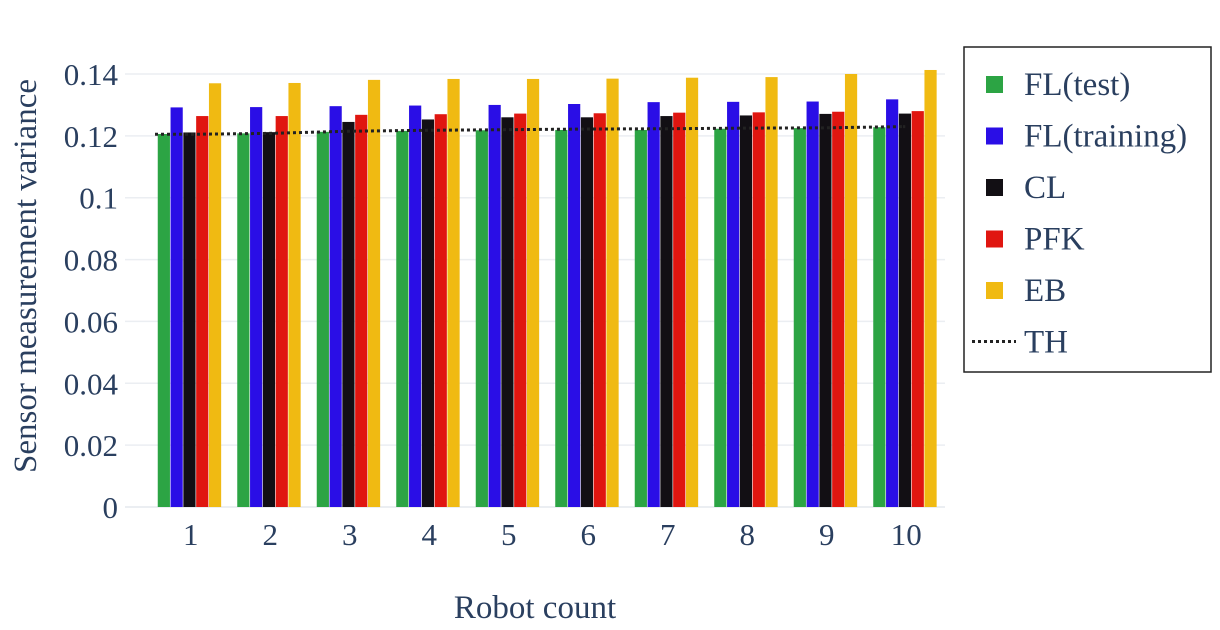  What do you see at coordinates (994, 239) in the screenshot?
I see `legend-swatch-pfk` at bounding box center [994, 239].